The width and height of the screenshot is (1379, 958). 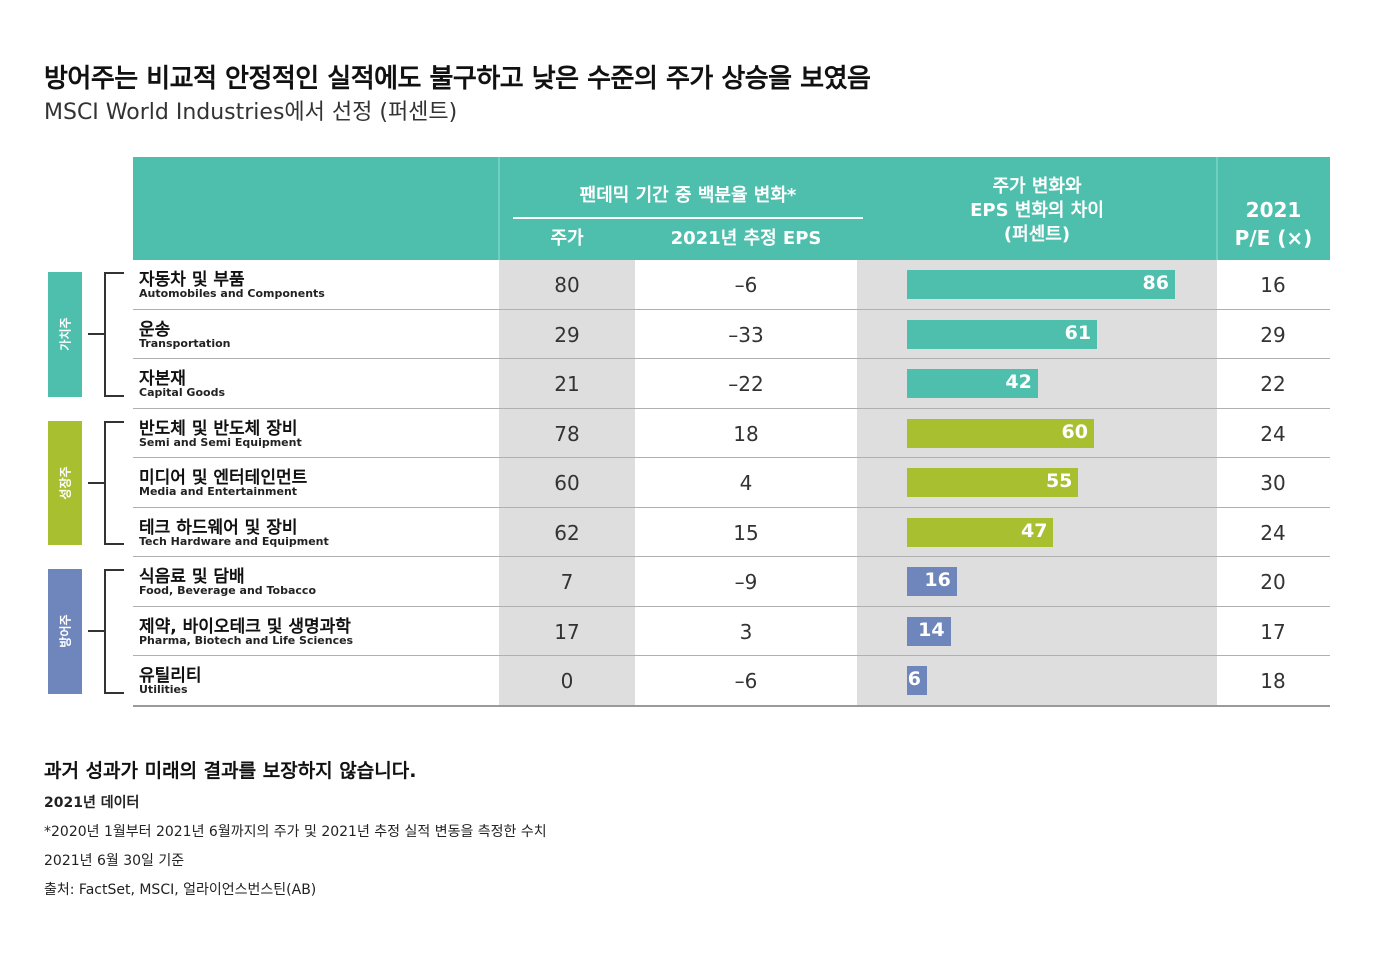 I want to click on price-value: 29, so click(x=567, y=334).